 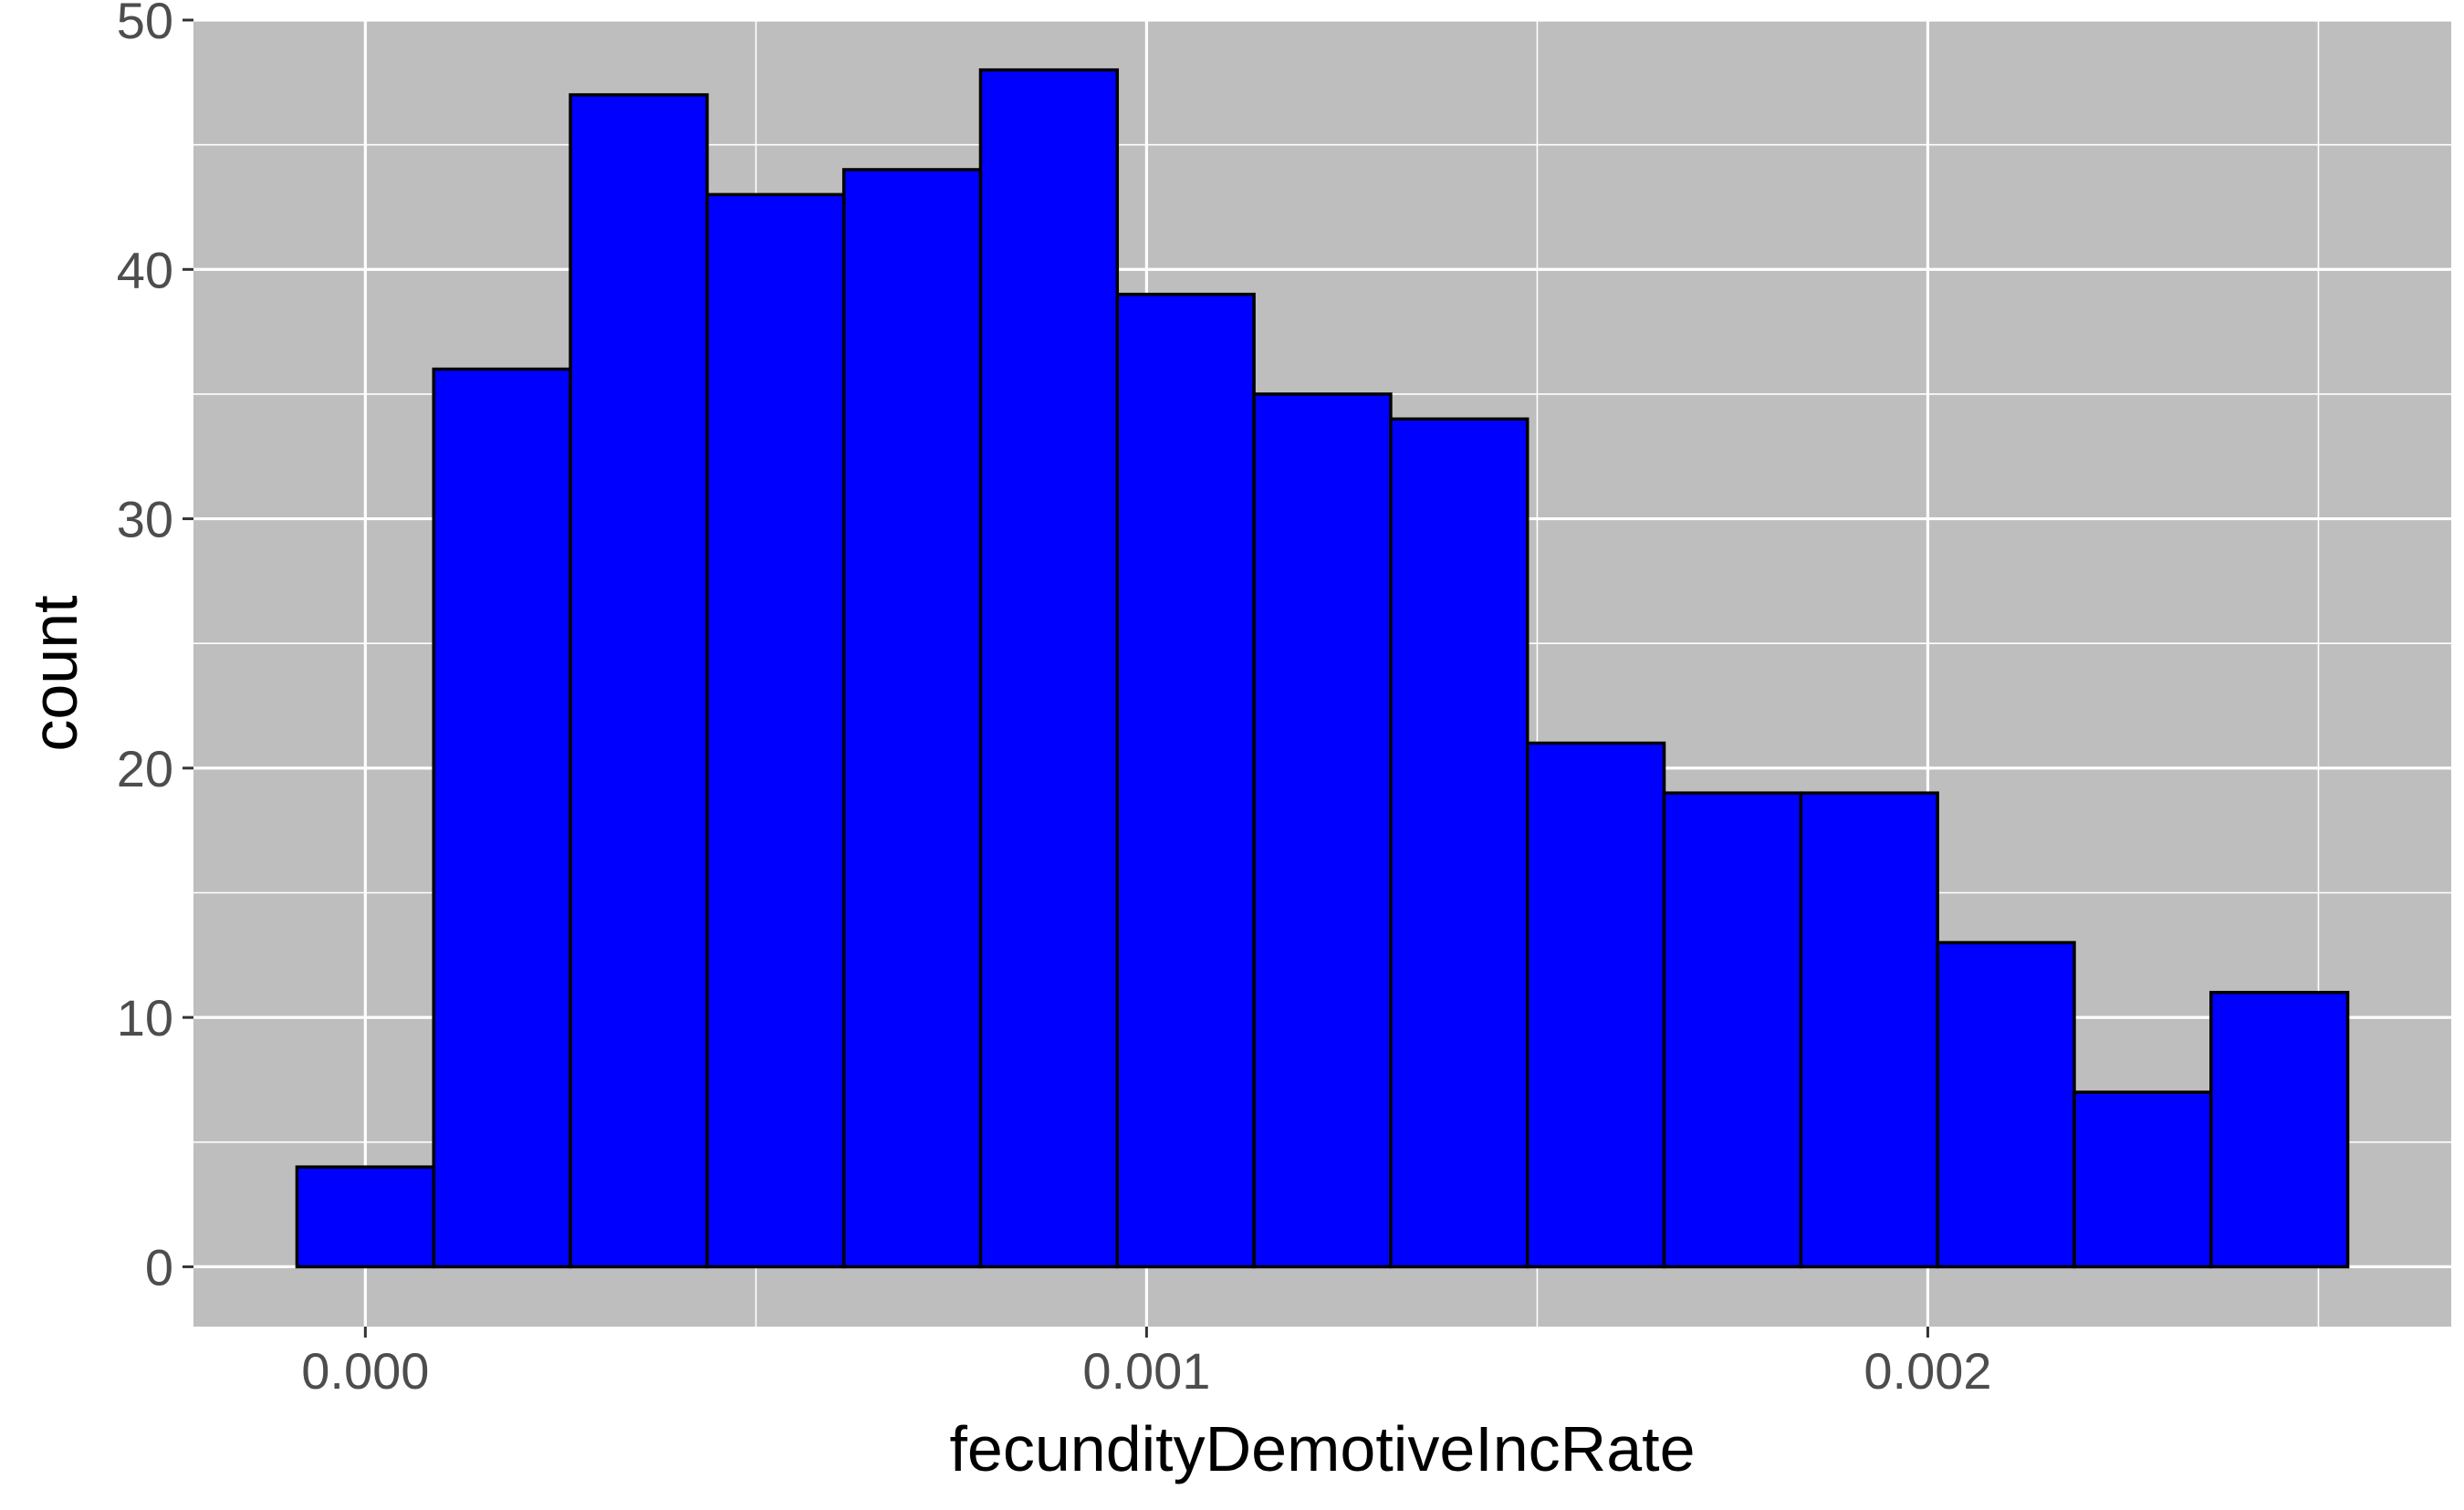 What do you see at coordinates (145, 269) in the screenshot?
I see `y-tick-label: 40` at bounding box center [145, 269].